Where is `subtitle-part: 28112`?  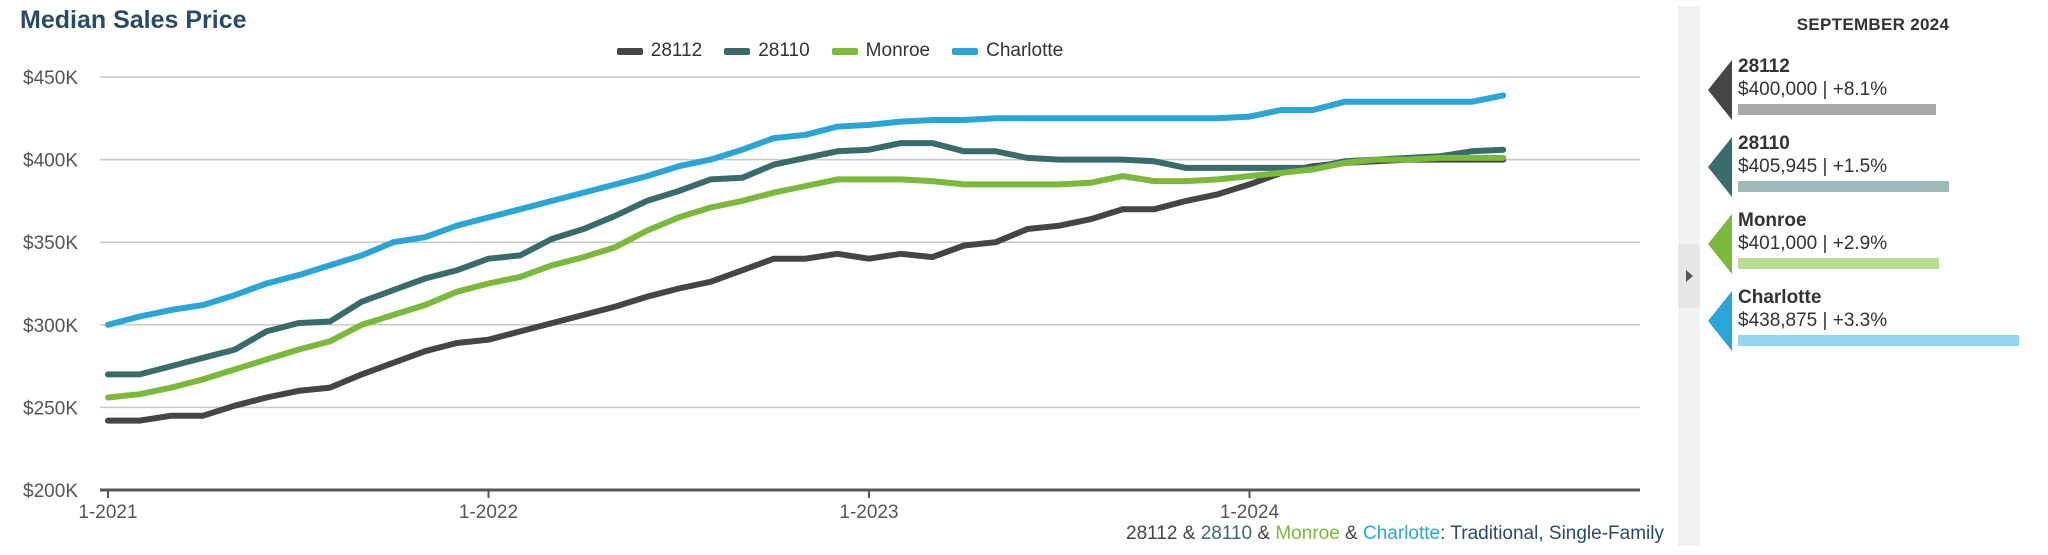 subtitle-part: 28112 is located at coordinates (1152, 533).